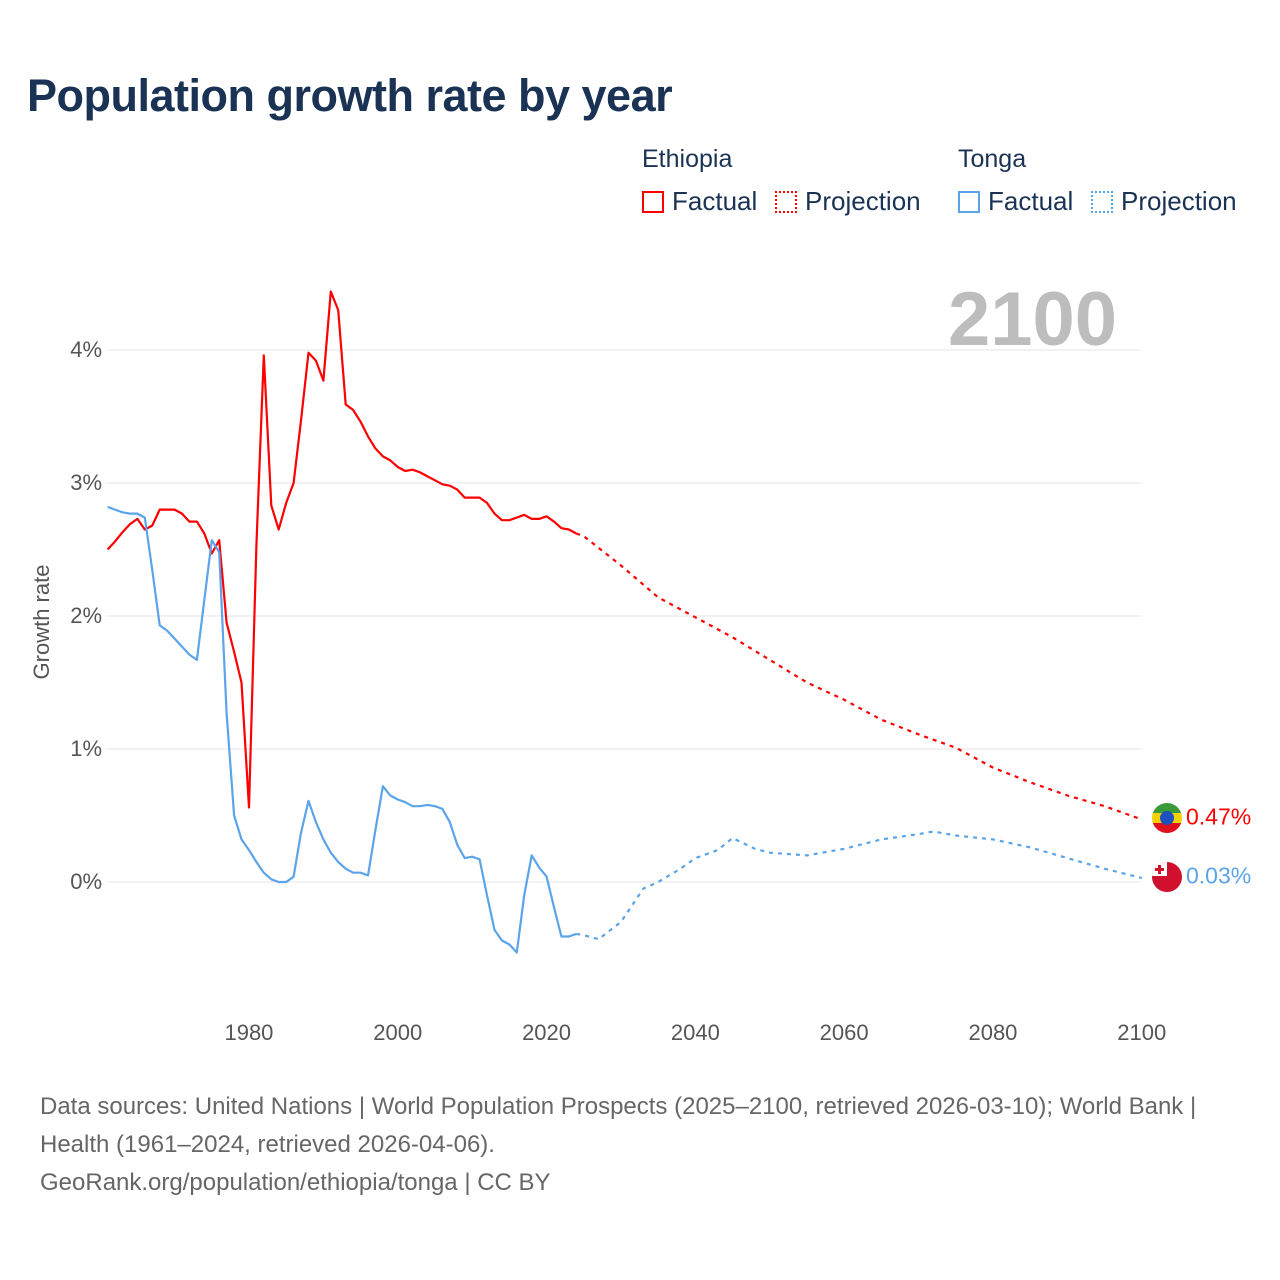 Image resolution: width=1280 pixels, height=1280 pixels. I want to click on x-tick-label: 1980, so click(249, 1032).